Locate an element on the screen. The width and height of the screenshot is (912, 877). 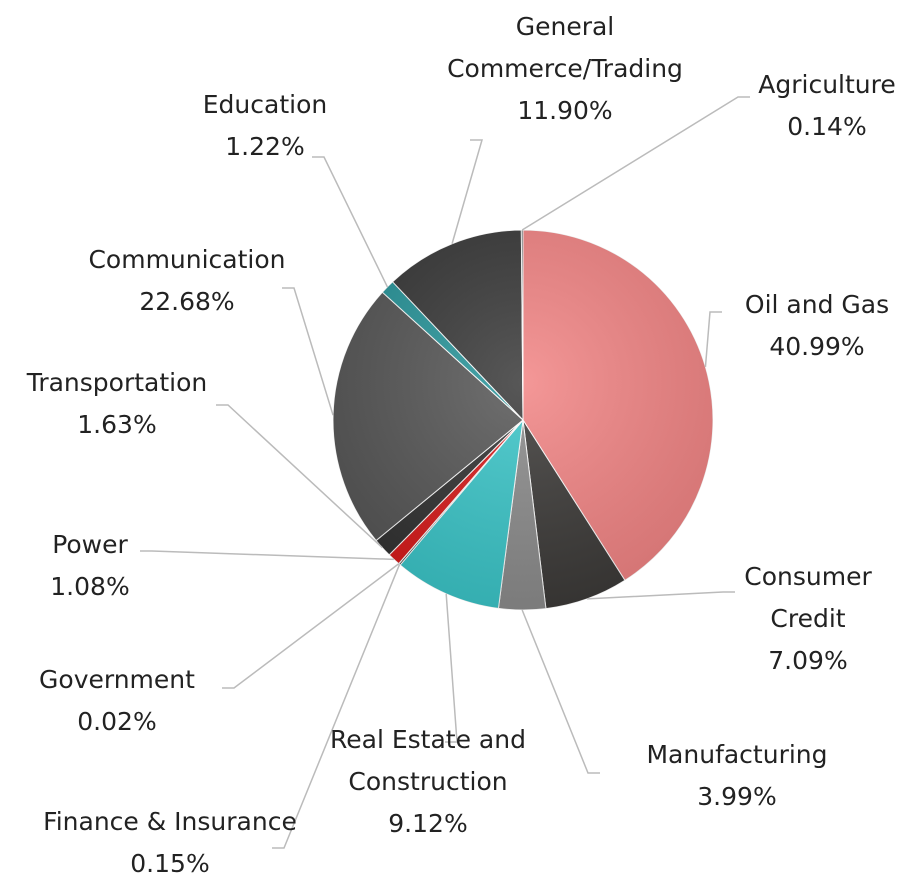
data-label: General Commerce/Trading 11.90% is located at coordinates (565, 69).